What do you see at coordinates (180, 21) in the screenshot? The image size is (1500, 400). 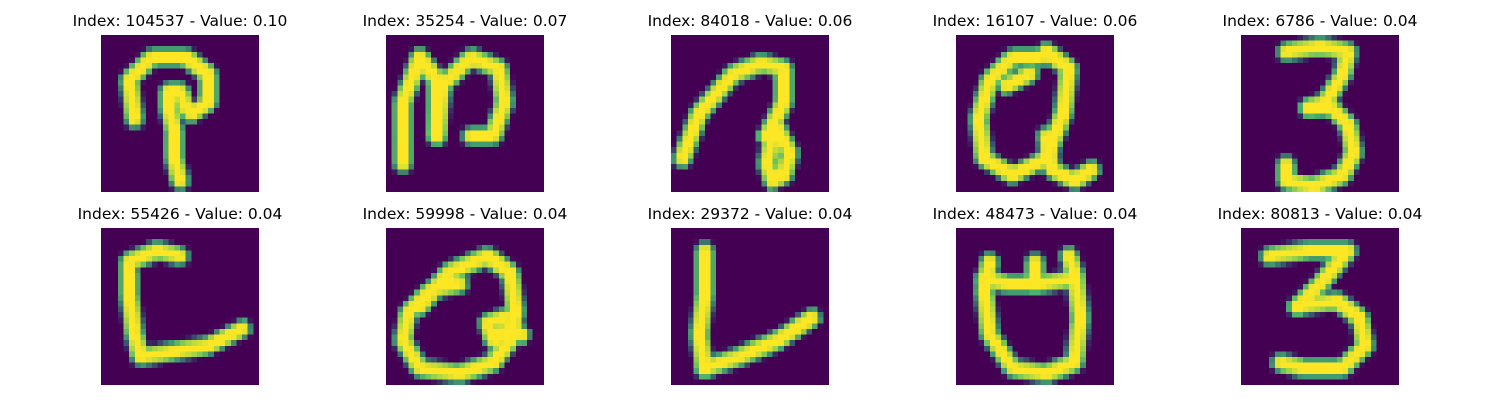 I see `panel-title: Index: 104537 - Value: 0.10` at bounding box center [180, 21].